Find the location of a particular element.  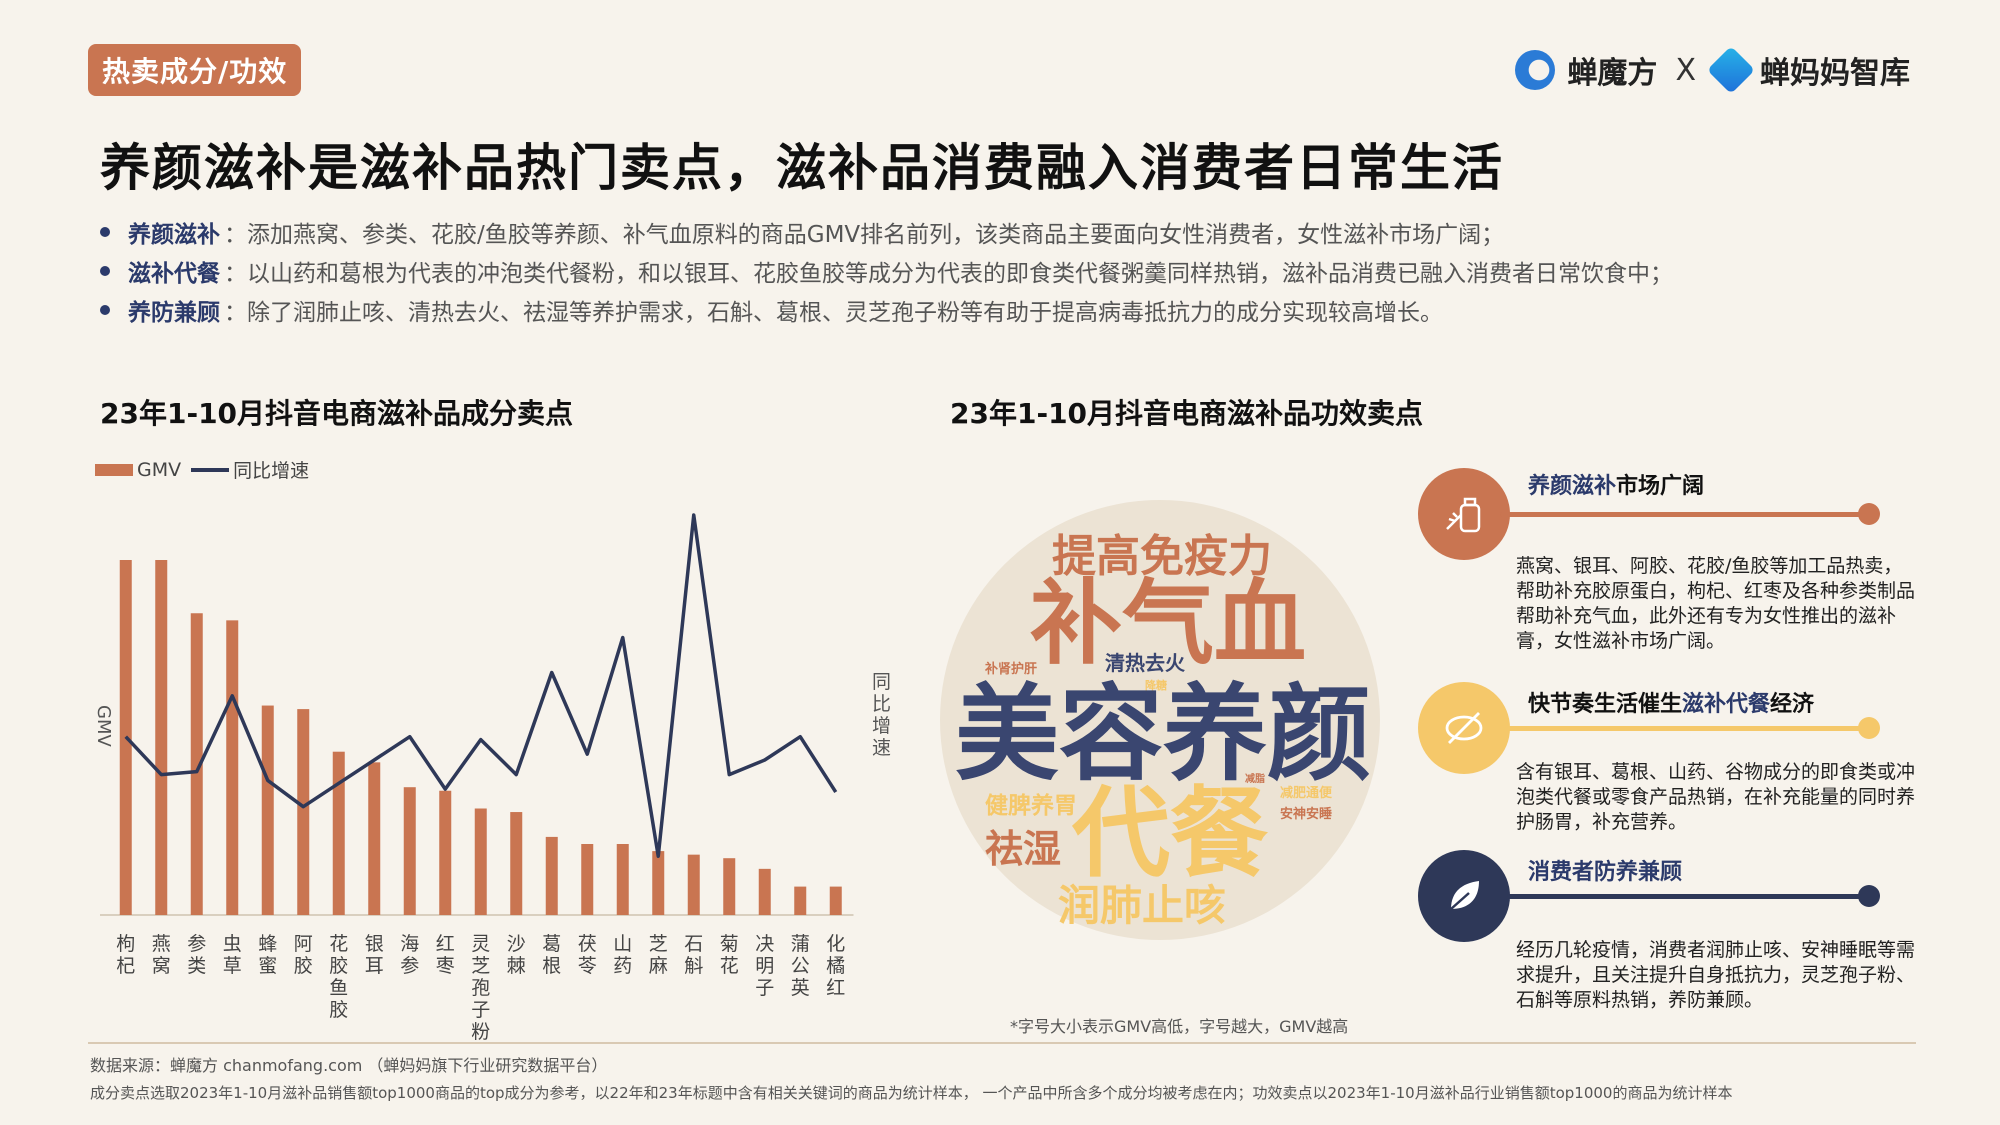

bullet-dot-icon is located at coordinates (105, 231).